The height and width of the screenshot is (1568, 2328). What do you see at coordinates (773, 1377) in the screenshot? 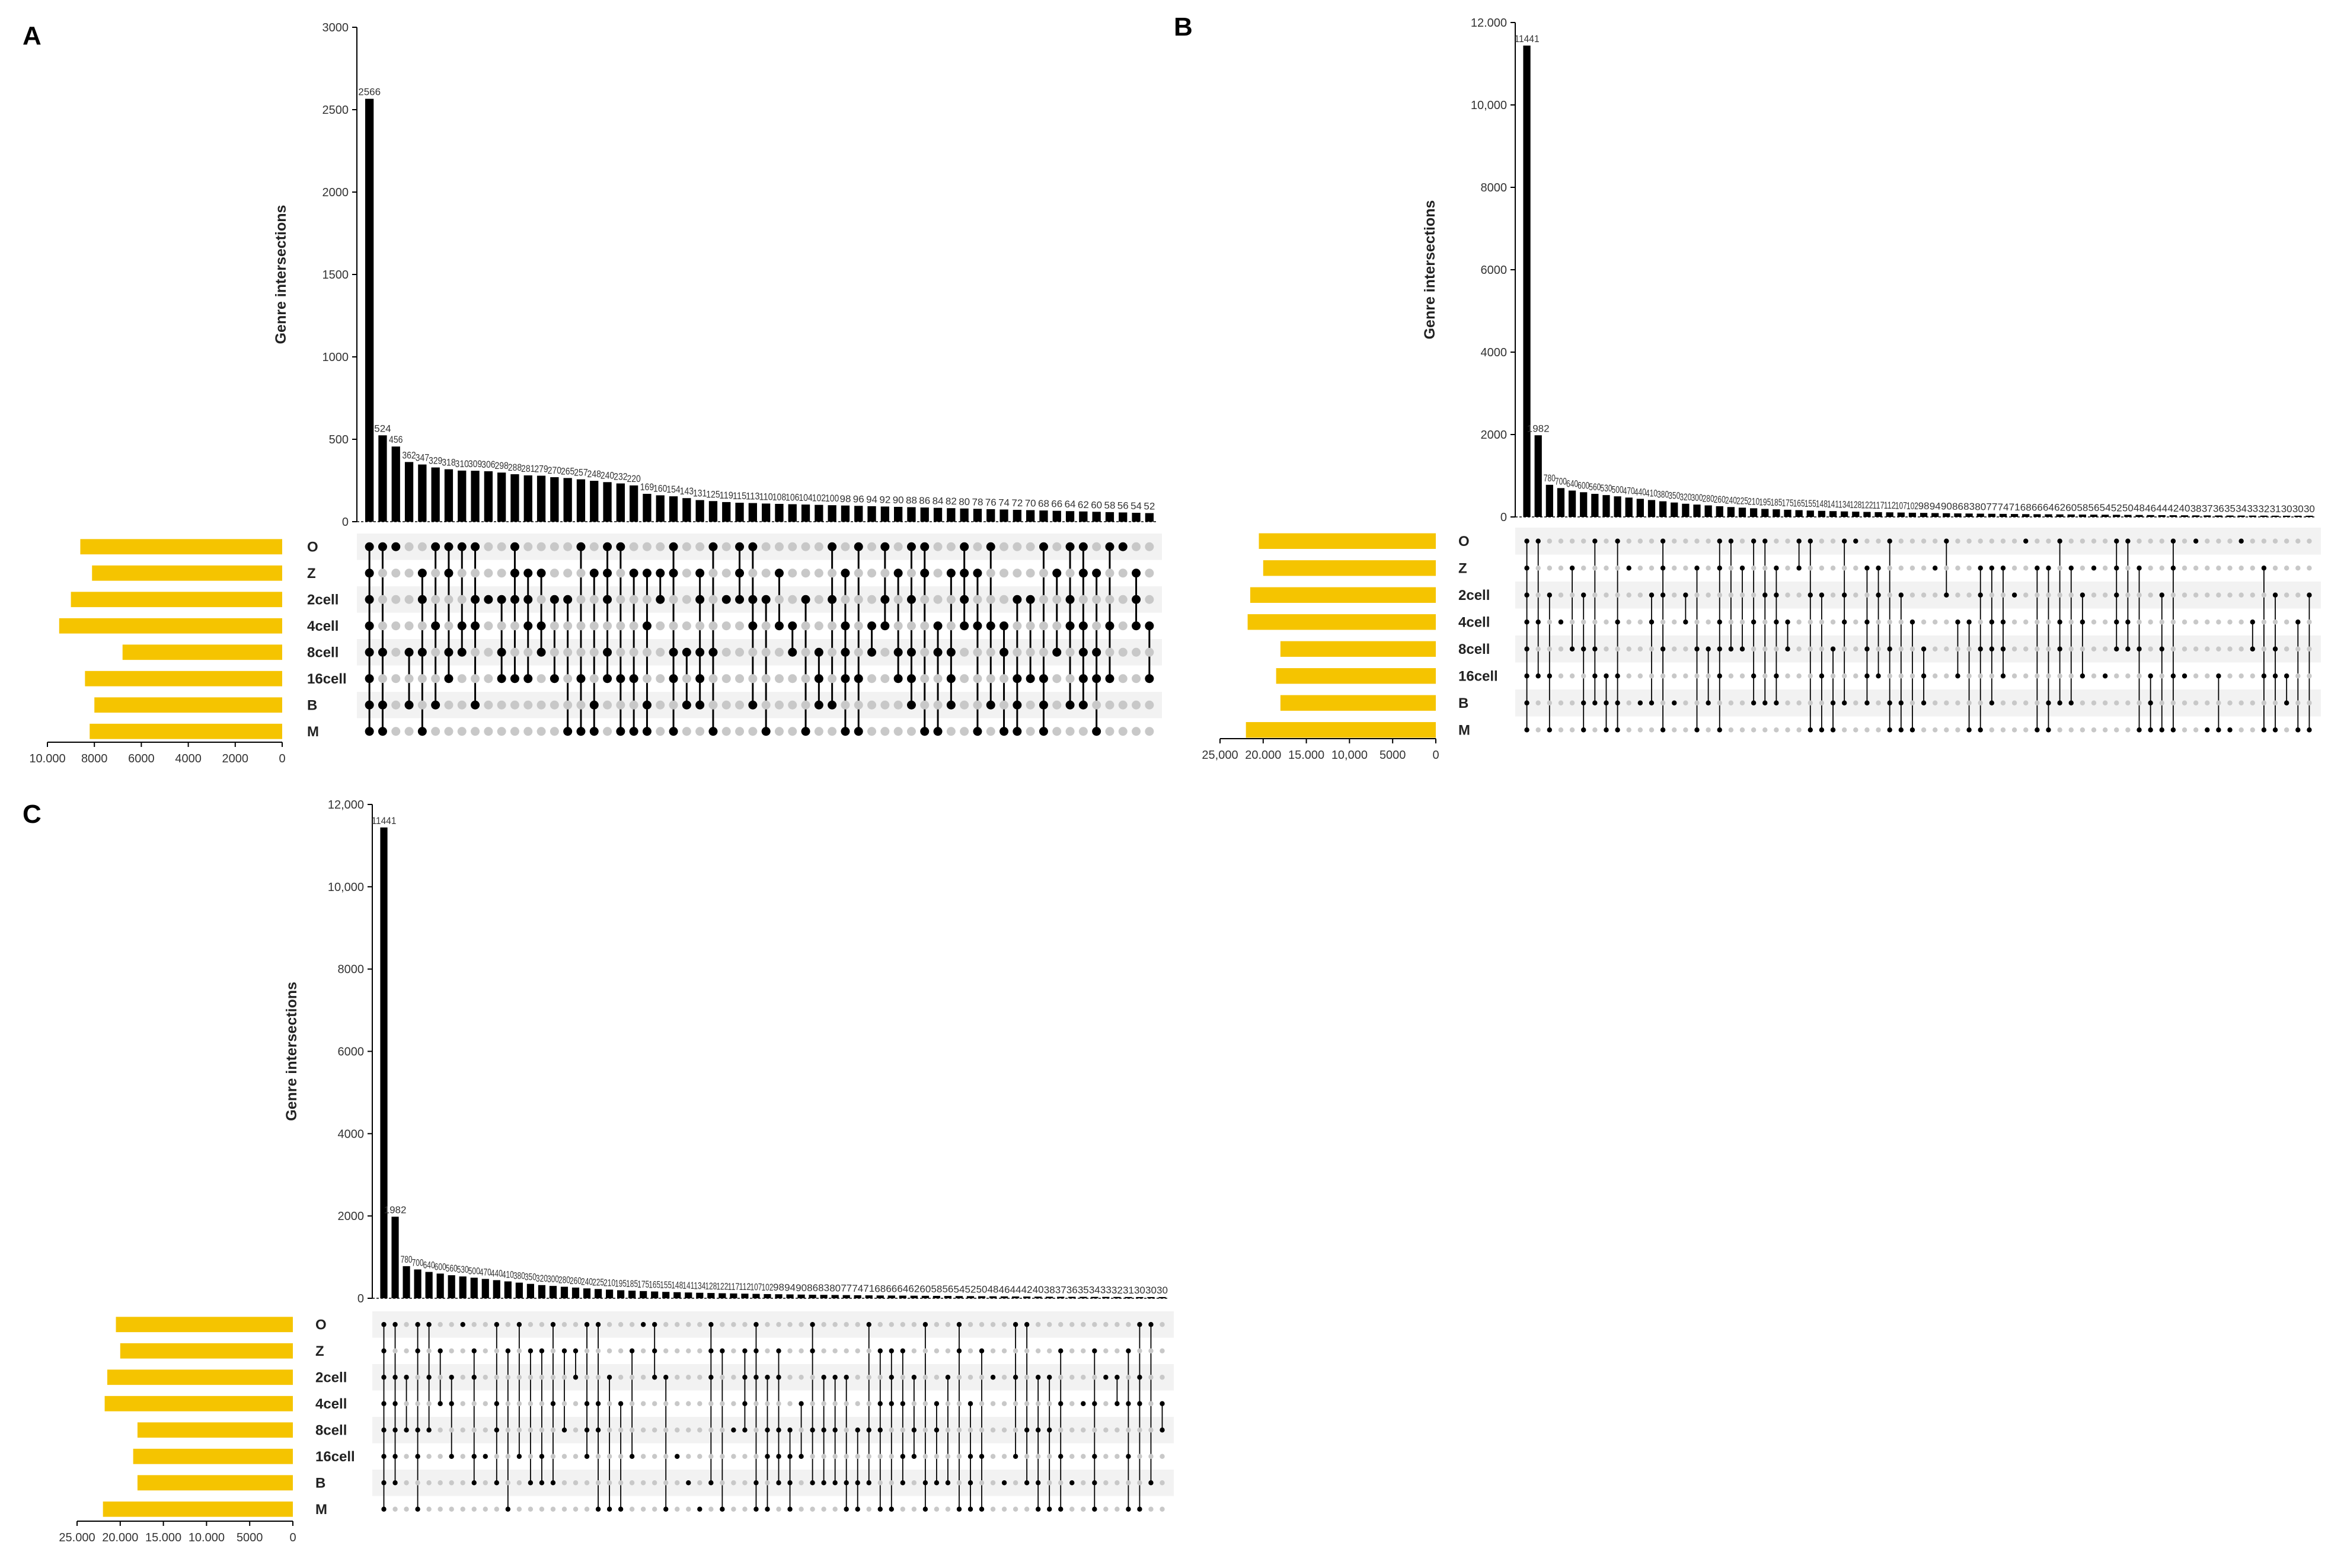
I see `matrix-row-stripe` at bounding box center [773, 1377].